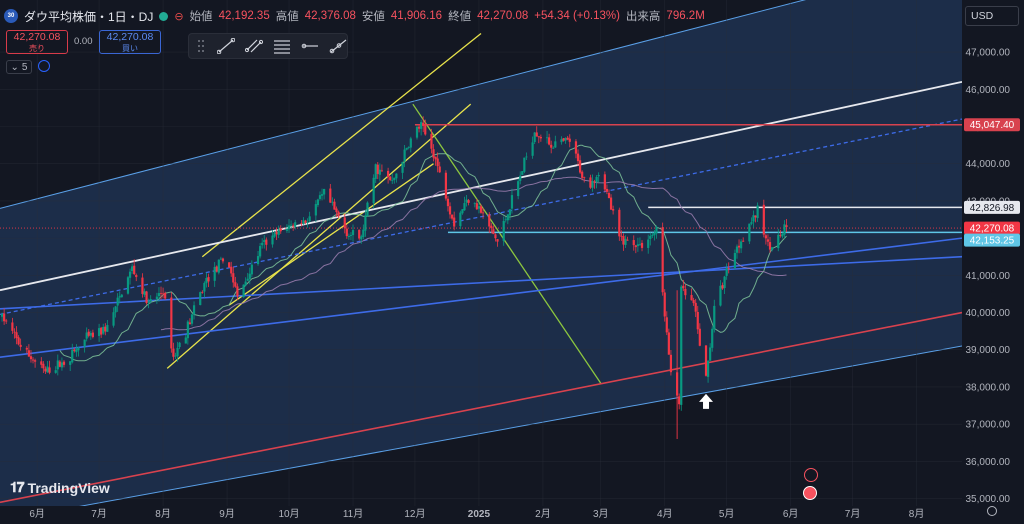  I want to click on indicators-toggle: ⌄ 5, so click(19, 67).